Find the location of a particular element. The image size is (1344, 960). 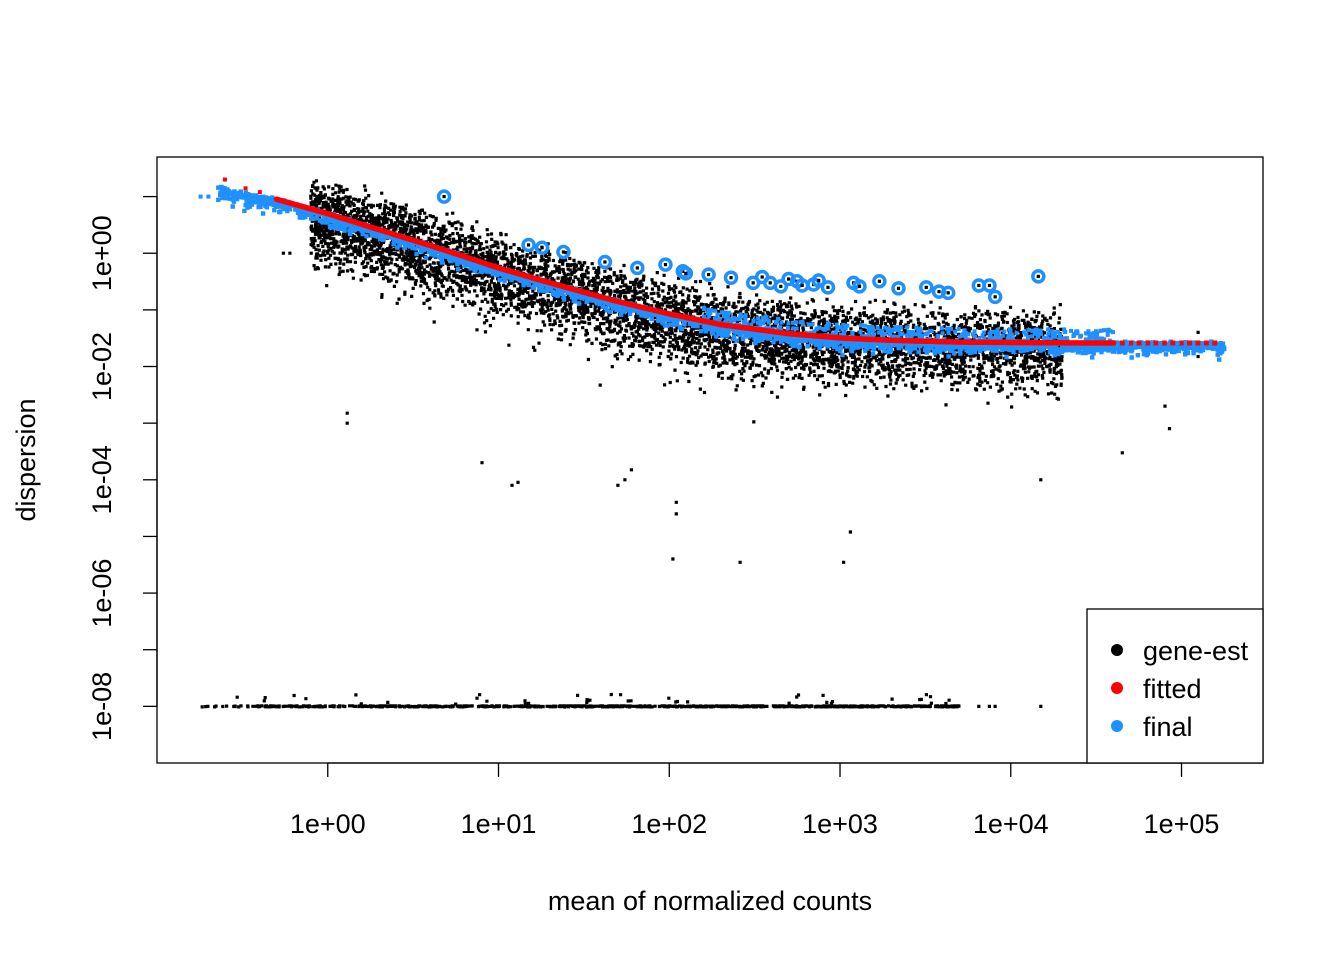

x-tick-label: 1e+03 is located at coordinates (840, 824).